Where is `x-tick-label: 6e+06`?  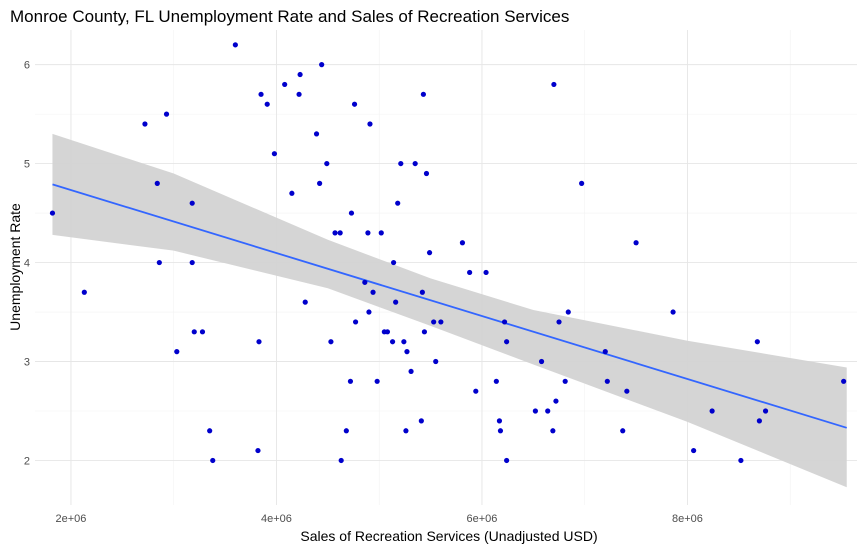
x-tick-label: 6e+06 is located at coordinates (482, 519).